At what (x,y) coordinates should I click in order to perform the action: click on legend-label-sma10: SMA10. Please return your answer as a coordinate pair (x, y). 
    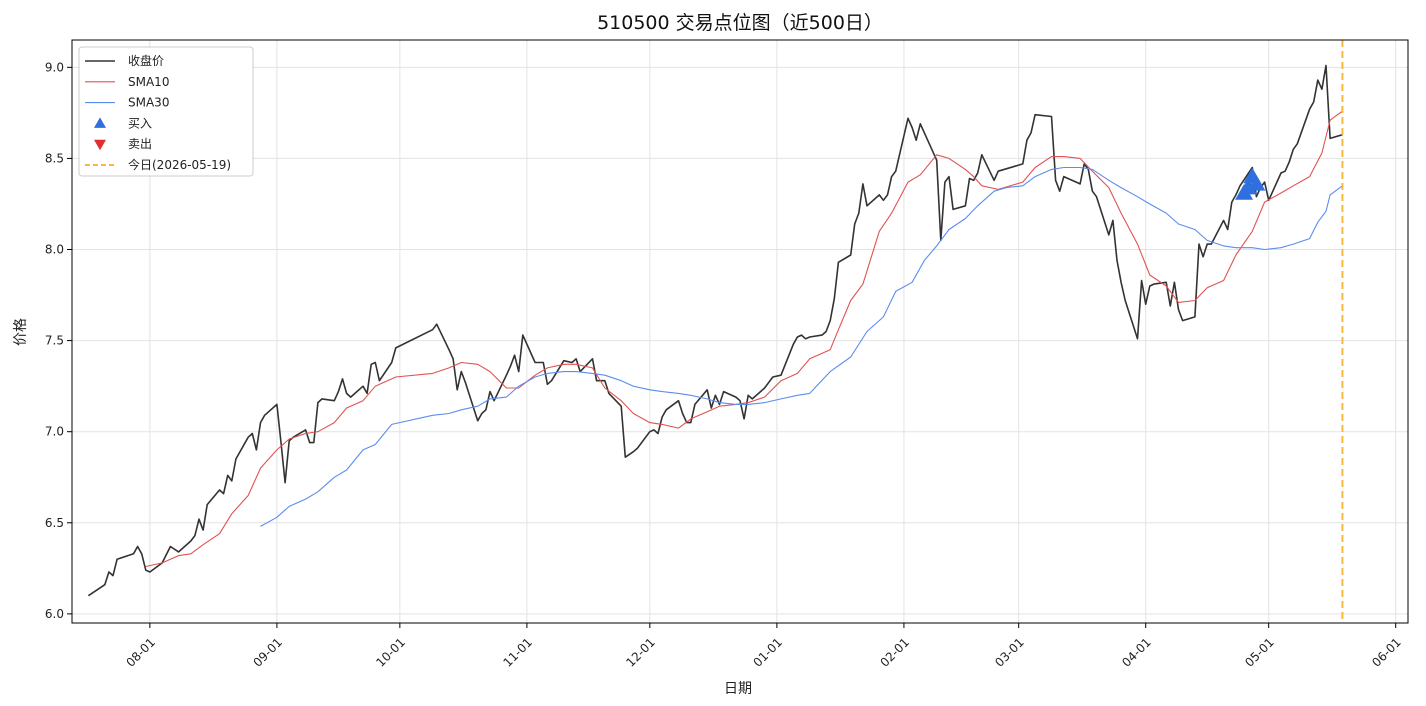
    Looking at the image, I should click on (148, 82).